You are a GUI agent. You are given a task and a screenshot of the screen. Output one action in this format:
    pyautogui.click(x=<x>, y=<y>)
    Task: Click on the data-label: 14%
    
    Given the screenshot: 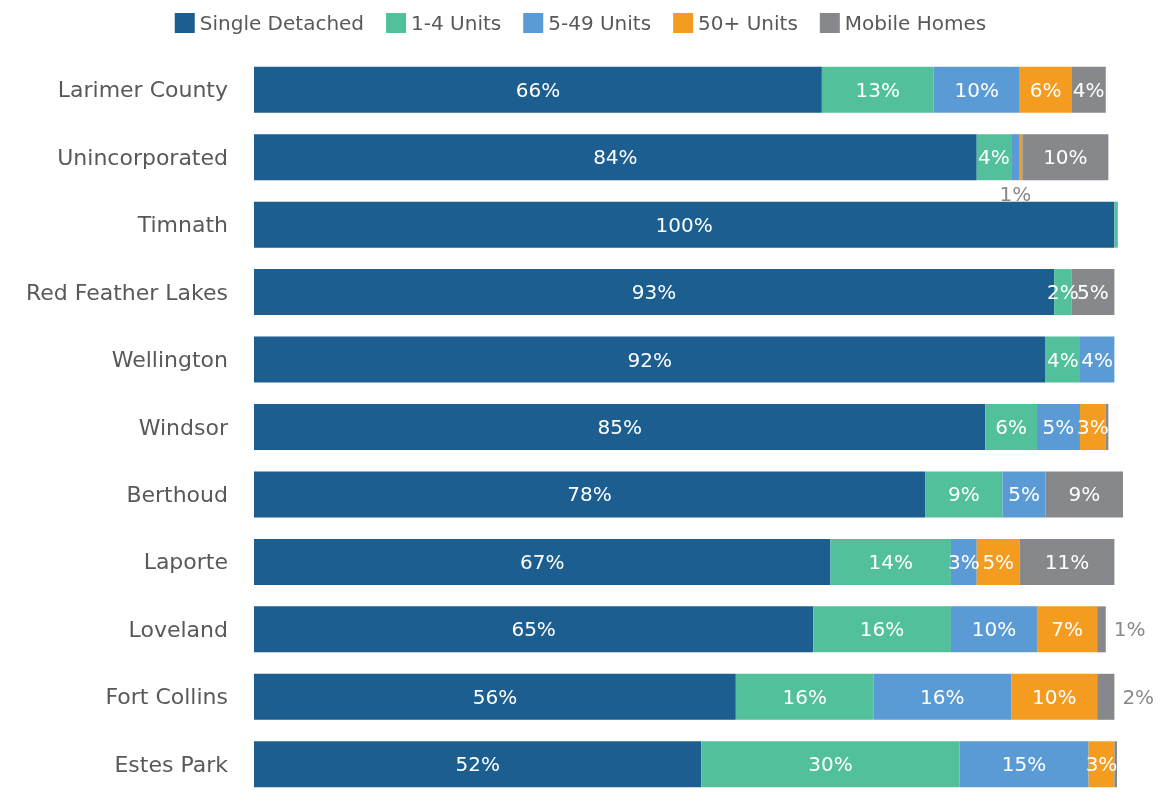 What is the action you would take?
    pyautogui.click(x=890, y=561)
    